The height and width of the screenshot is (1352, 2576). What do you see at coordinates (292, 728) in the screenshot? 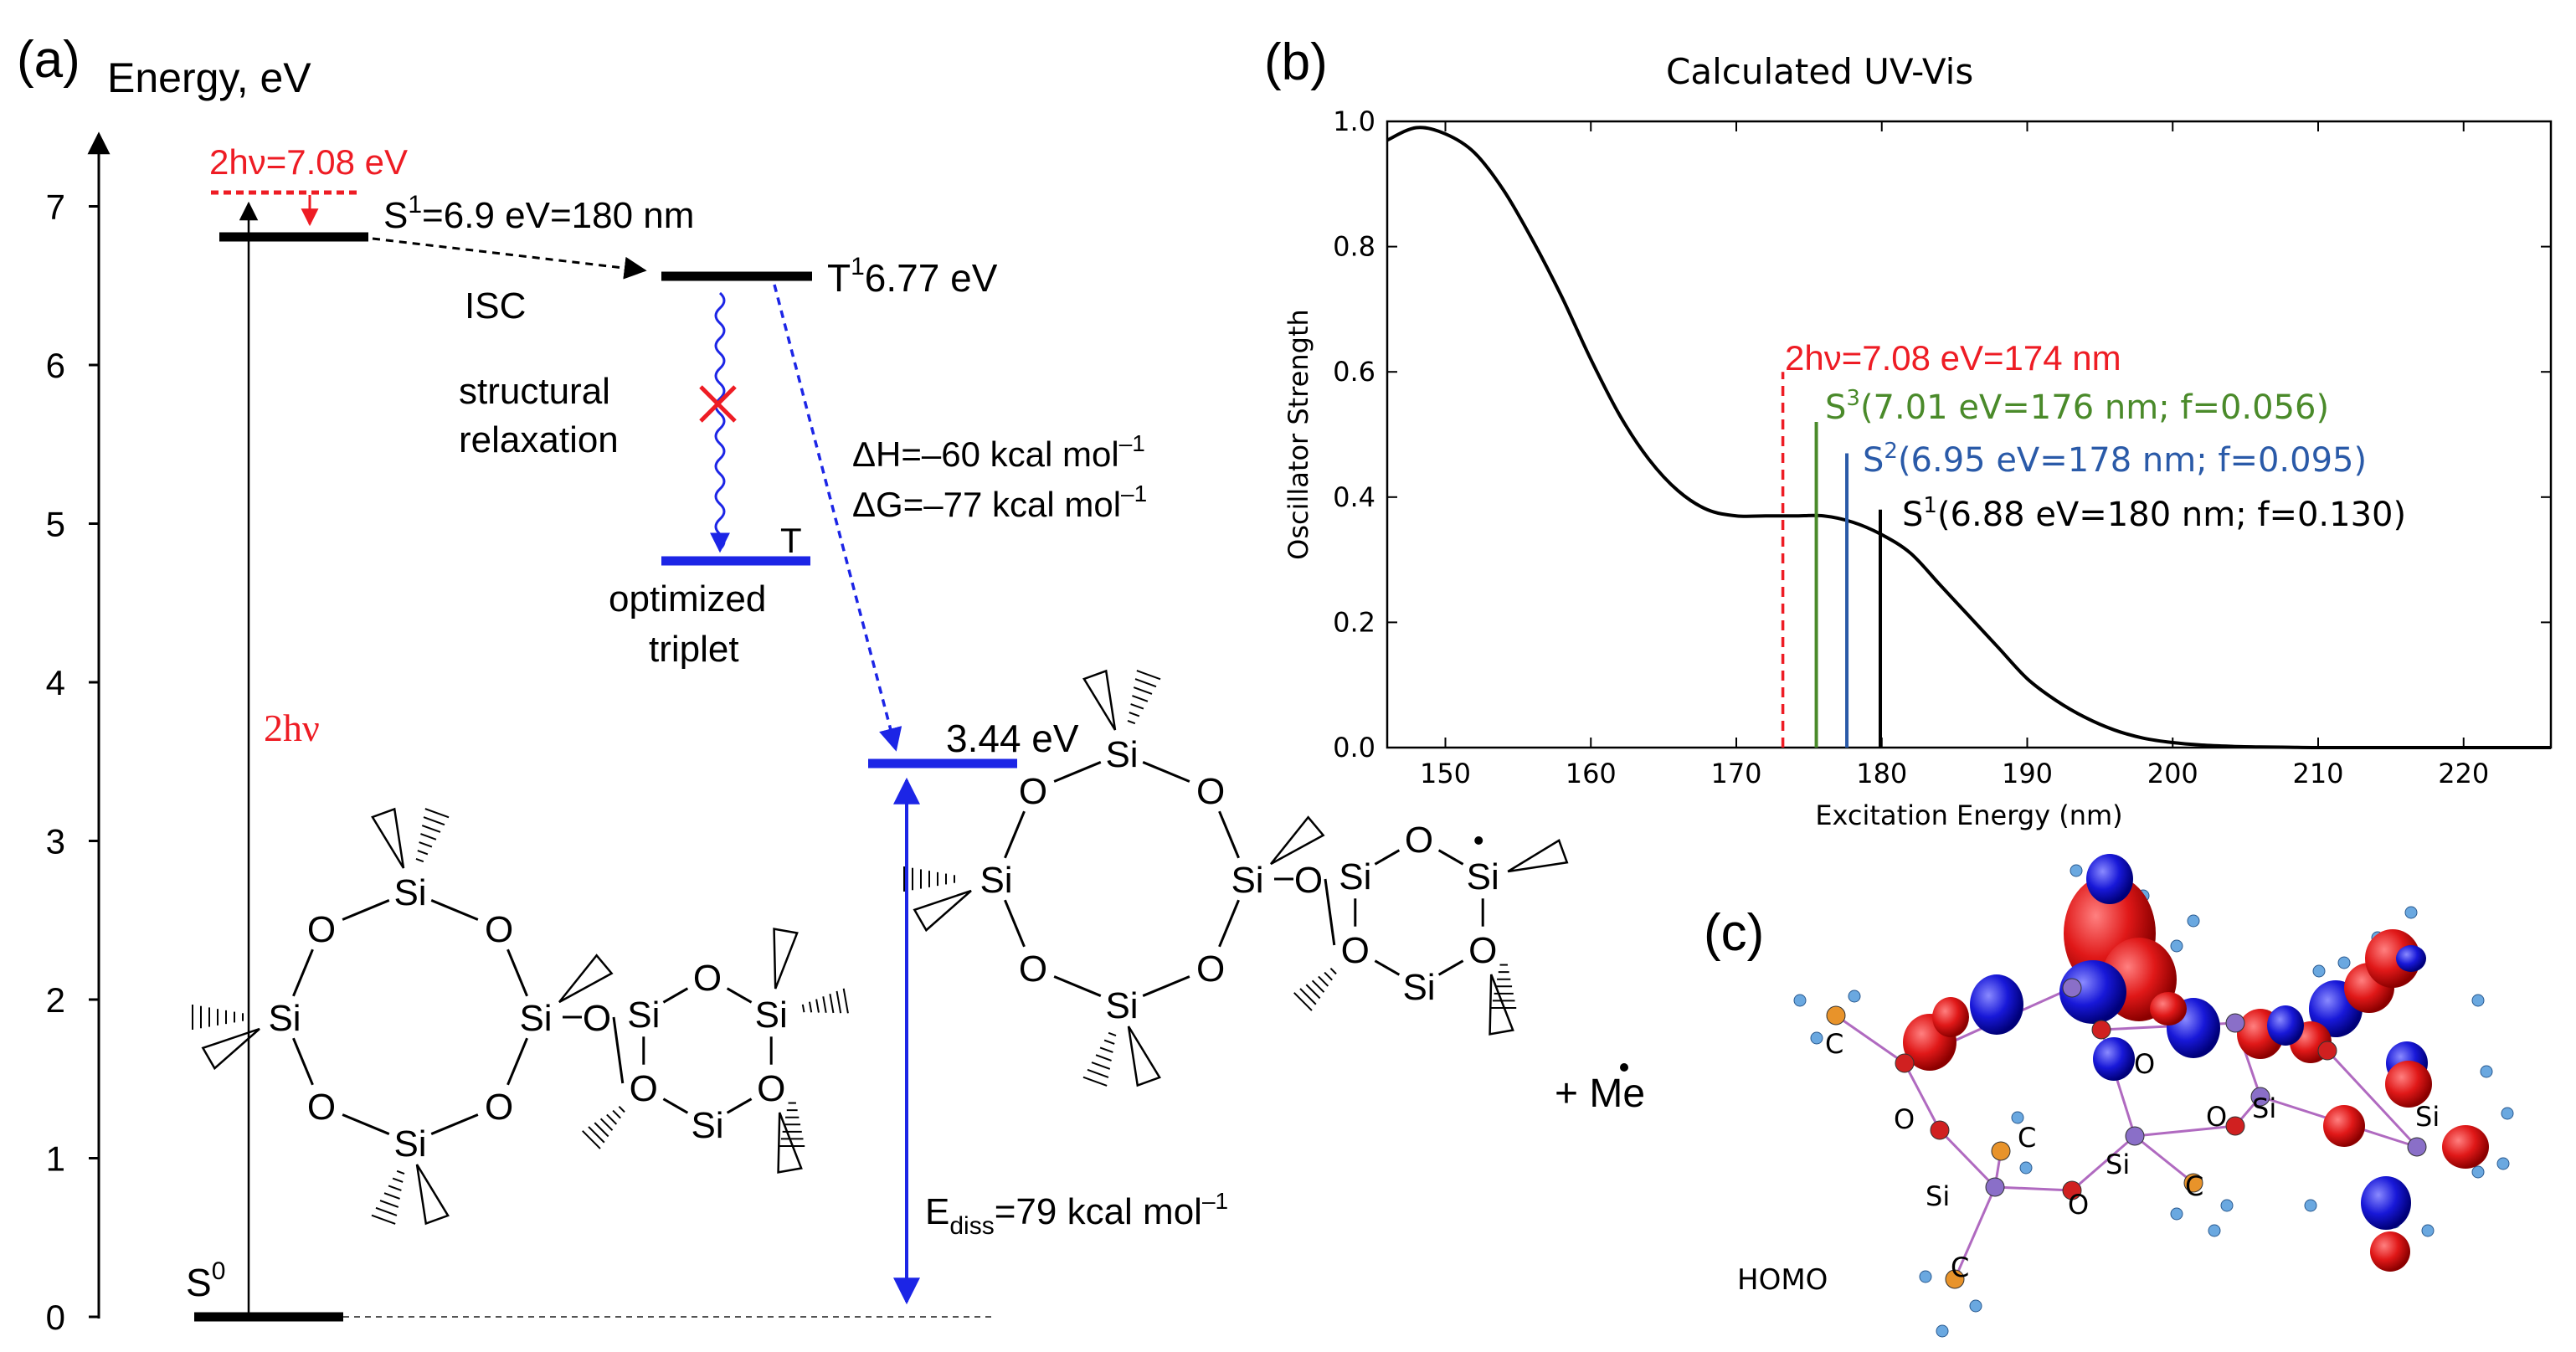
I see `two-hv-big-label: 2hν` at bounding box center [292, 728].